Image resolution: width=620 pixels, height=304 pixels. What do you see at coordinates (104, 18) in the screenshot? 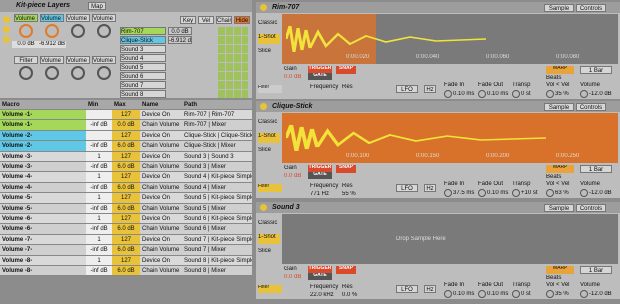
I see `macro-label: Volume -4-` at bounding box center [104, 18].